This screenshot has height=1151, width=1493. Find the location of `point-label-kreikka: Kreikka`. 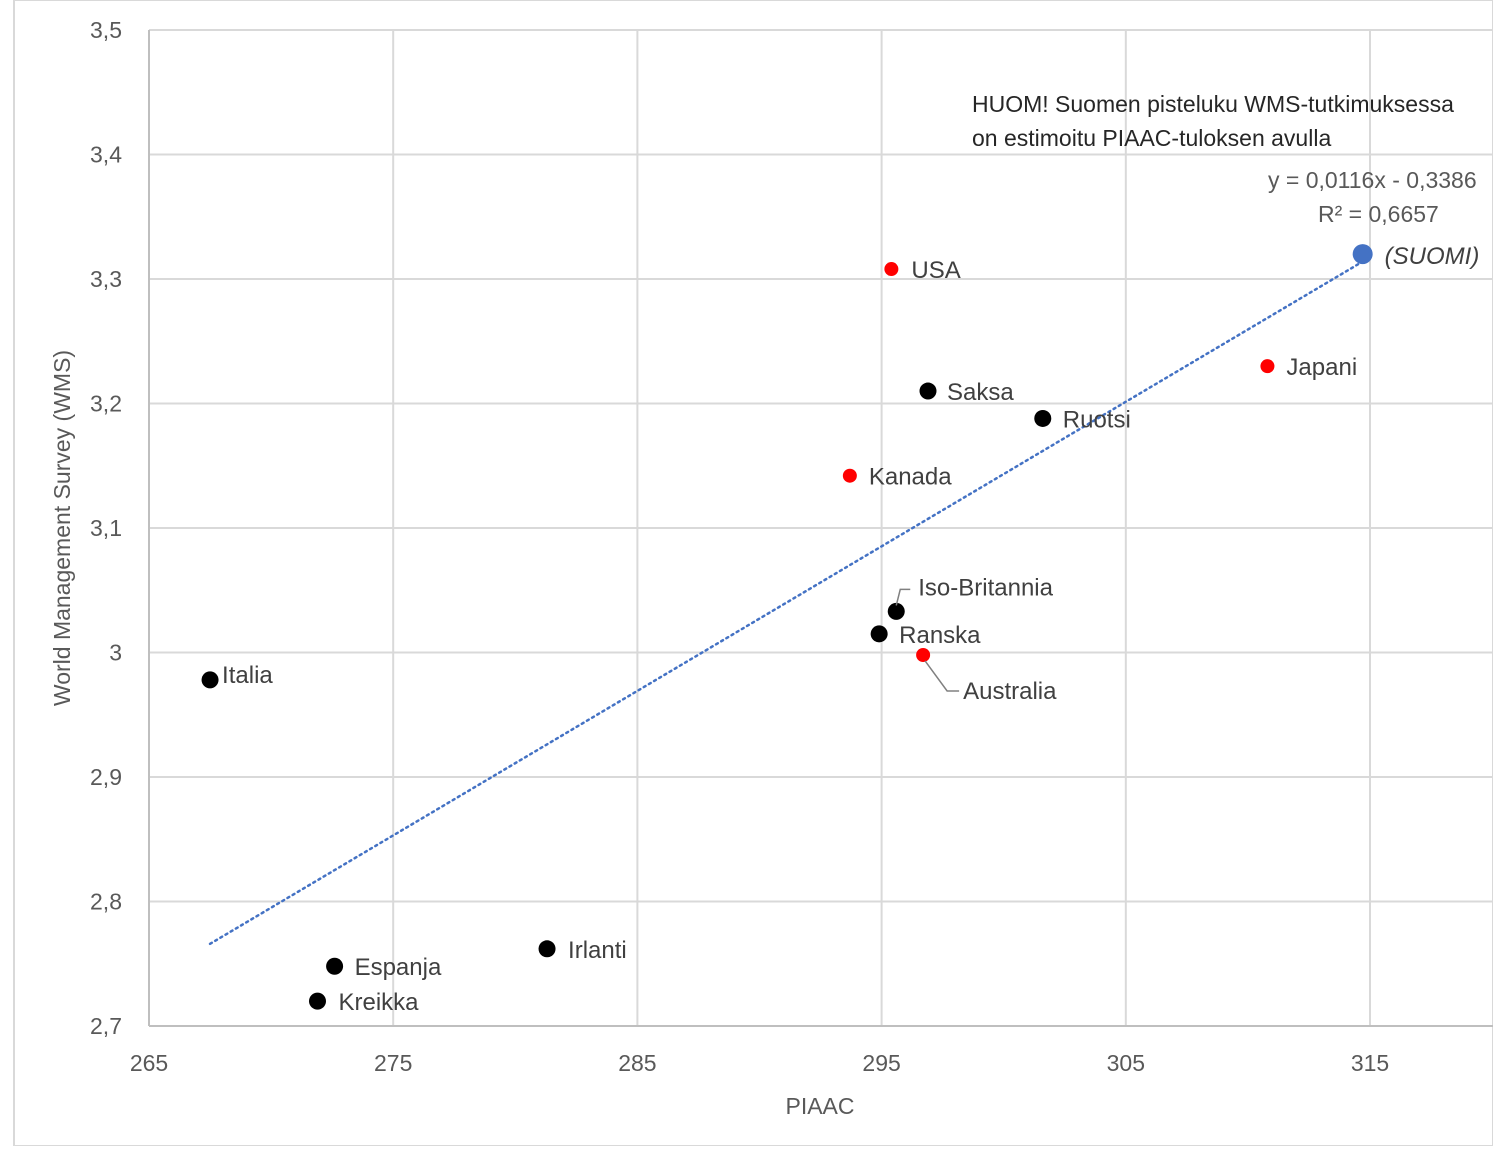

point-label-kreikka: Kreikka is located at coordinates (378, 1002).